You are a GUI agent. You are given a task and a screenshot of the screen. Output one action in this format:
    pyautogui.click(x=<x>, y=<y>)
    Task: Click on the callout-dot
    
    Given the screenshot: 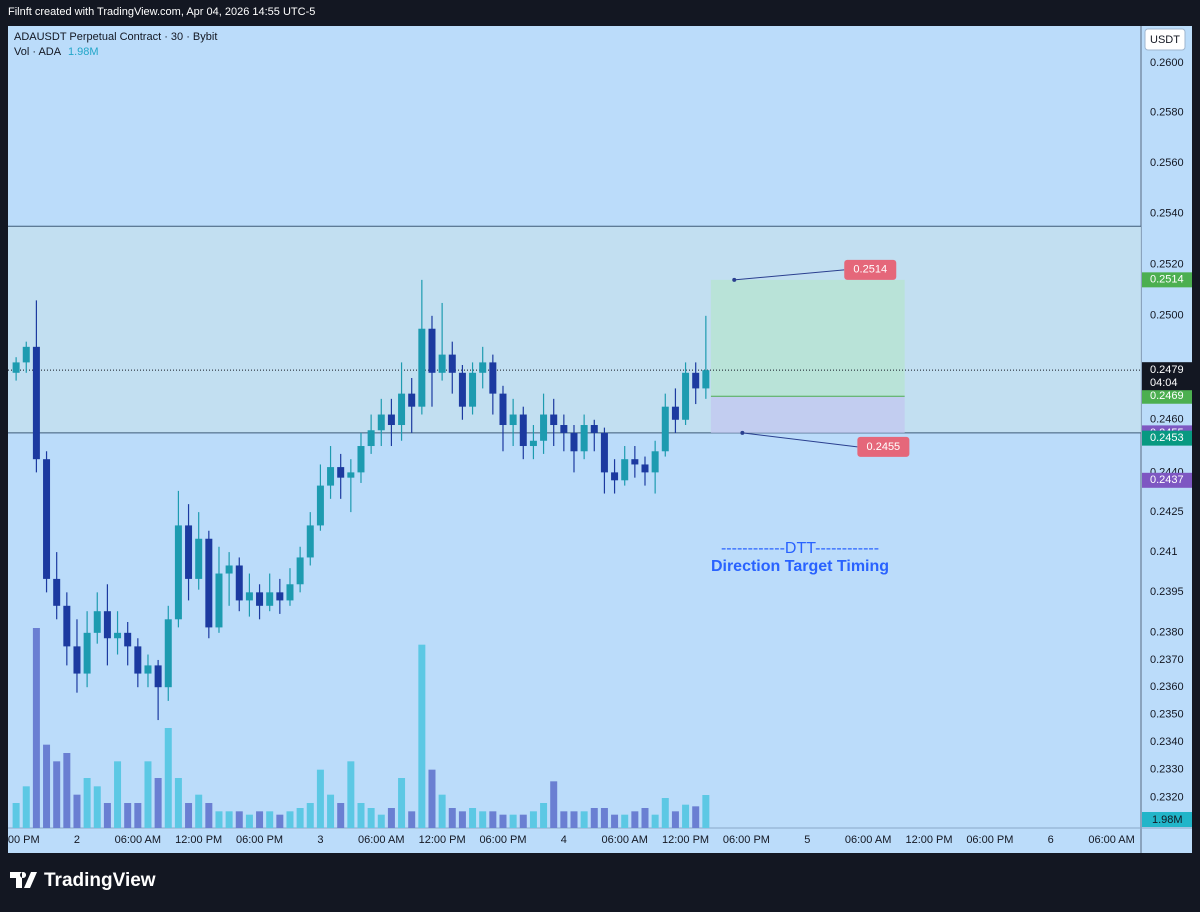 What is the action you would take?
    pyautogui.click(x=742, y=432)
    